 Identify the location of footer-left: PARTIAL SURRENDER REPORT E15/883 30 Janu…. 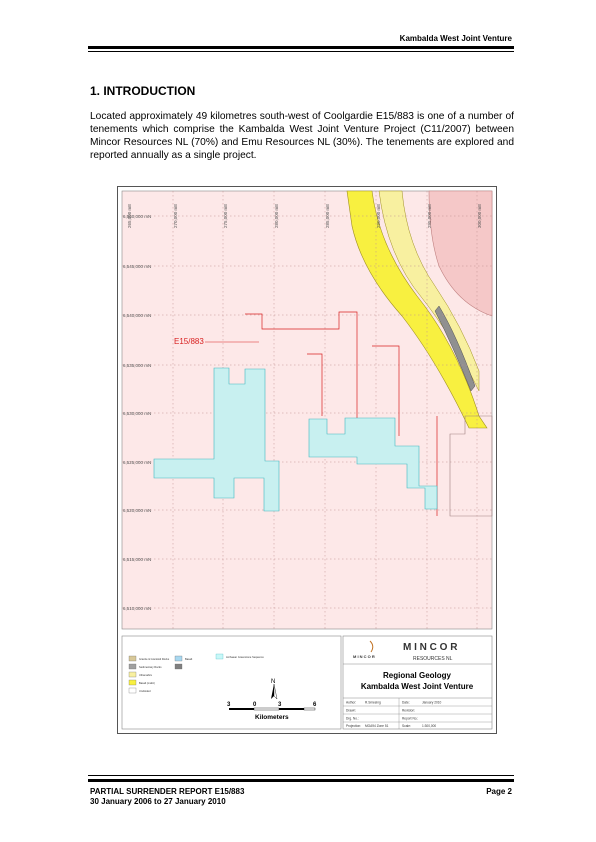
(167, 797).